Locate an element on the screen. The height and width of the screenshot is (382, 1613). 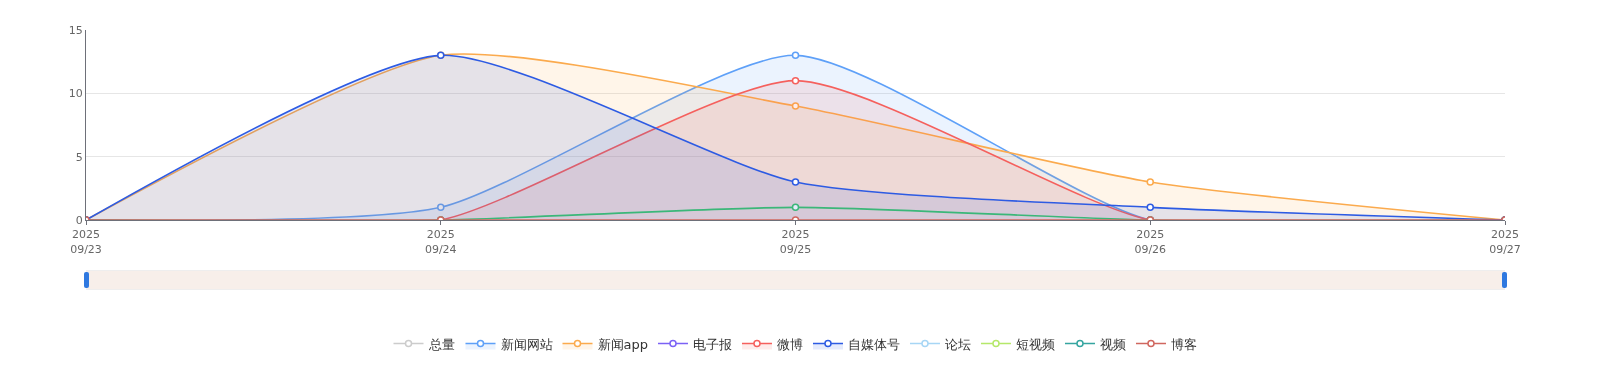
x-tick-label: 2025 09/24 is located at coordinates (440, 242).